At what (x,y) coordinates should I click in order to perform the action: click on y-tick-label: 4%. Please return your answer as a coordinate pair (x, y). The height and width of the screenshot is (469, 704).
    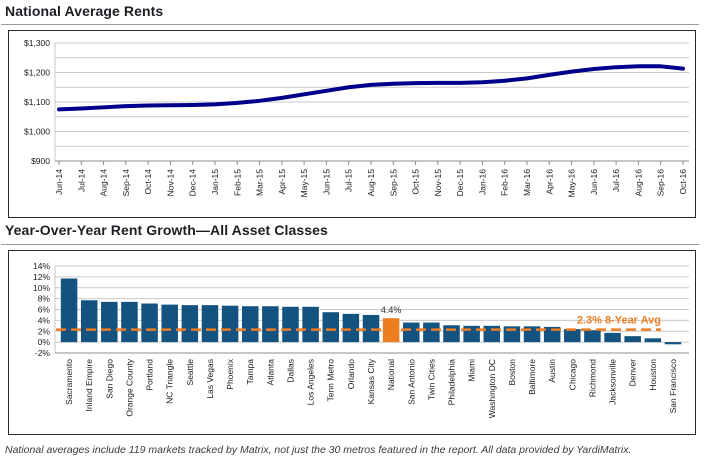
    Looking at the image, I should click on (44, 320).